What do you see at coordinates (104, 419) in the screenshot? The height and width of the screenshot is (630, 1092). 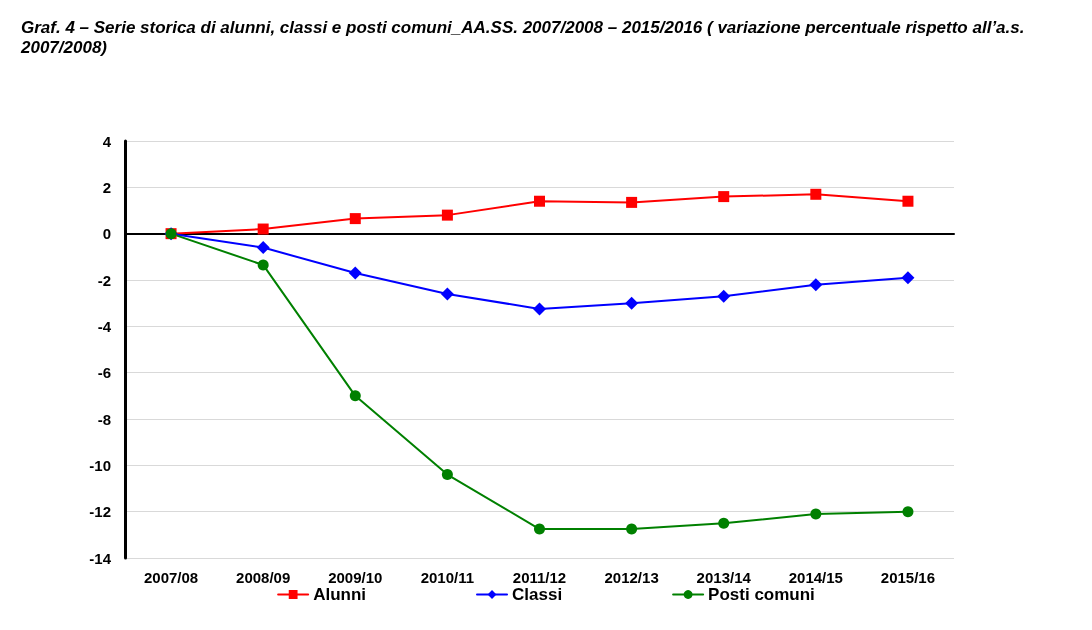 I see `y-tick-label: -8` at bounding box center [104, 419].